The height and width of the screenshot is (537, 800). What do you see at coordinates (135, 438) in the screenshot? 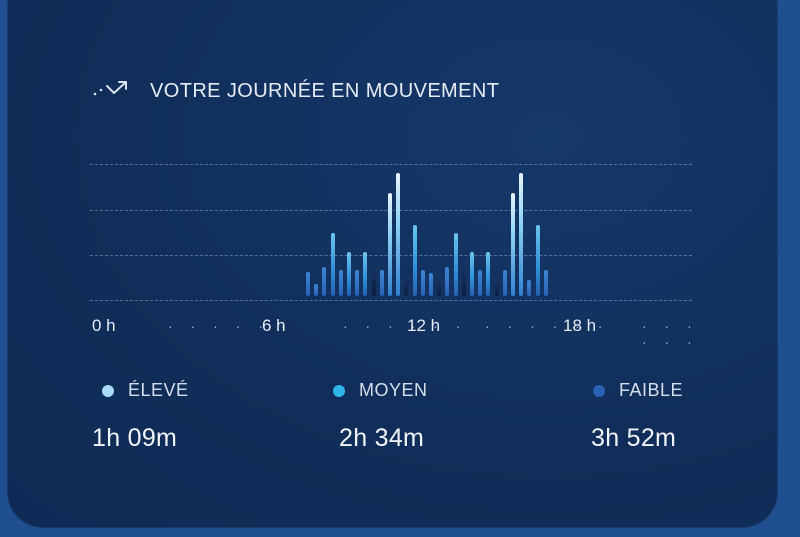
I see `high-total: 1h 09m` at bounding box center [135, 438].